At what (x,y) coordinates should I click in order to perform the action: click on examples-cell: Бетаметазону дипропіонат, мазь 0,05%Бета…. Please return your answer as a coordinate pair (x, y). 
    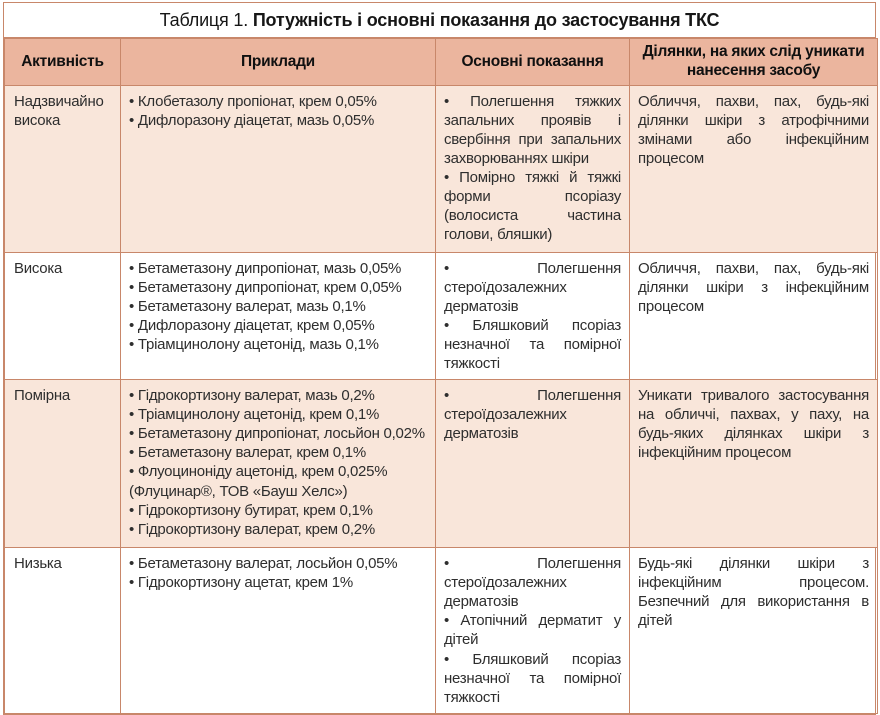
    Looking at the image, I should click on (278, 316).